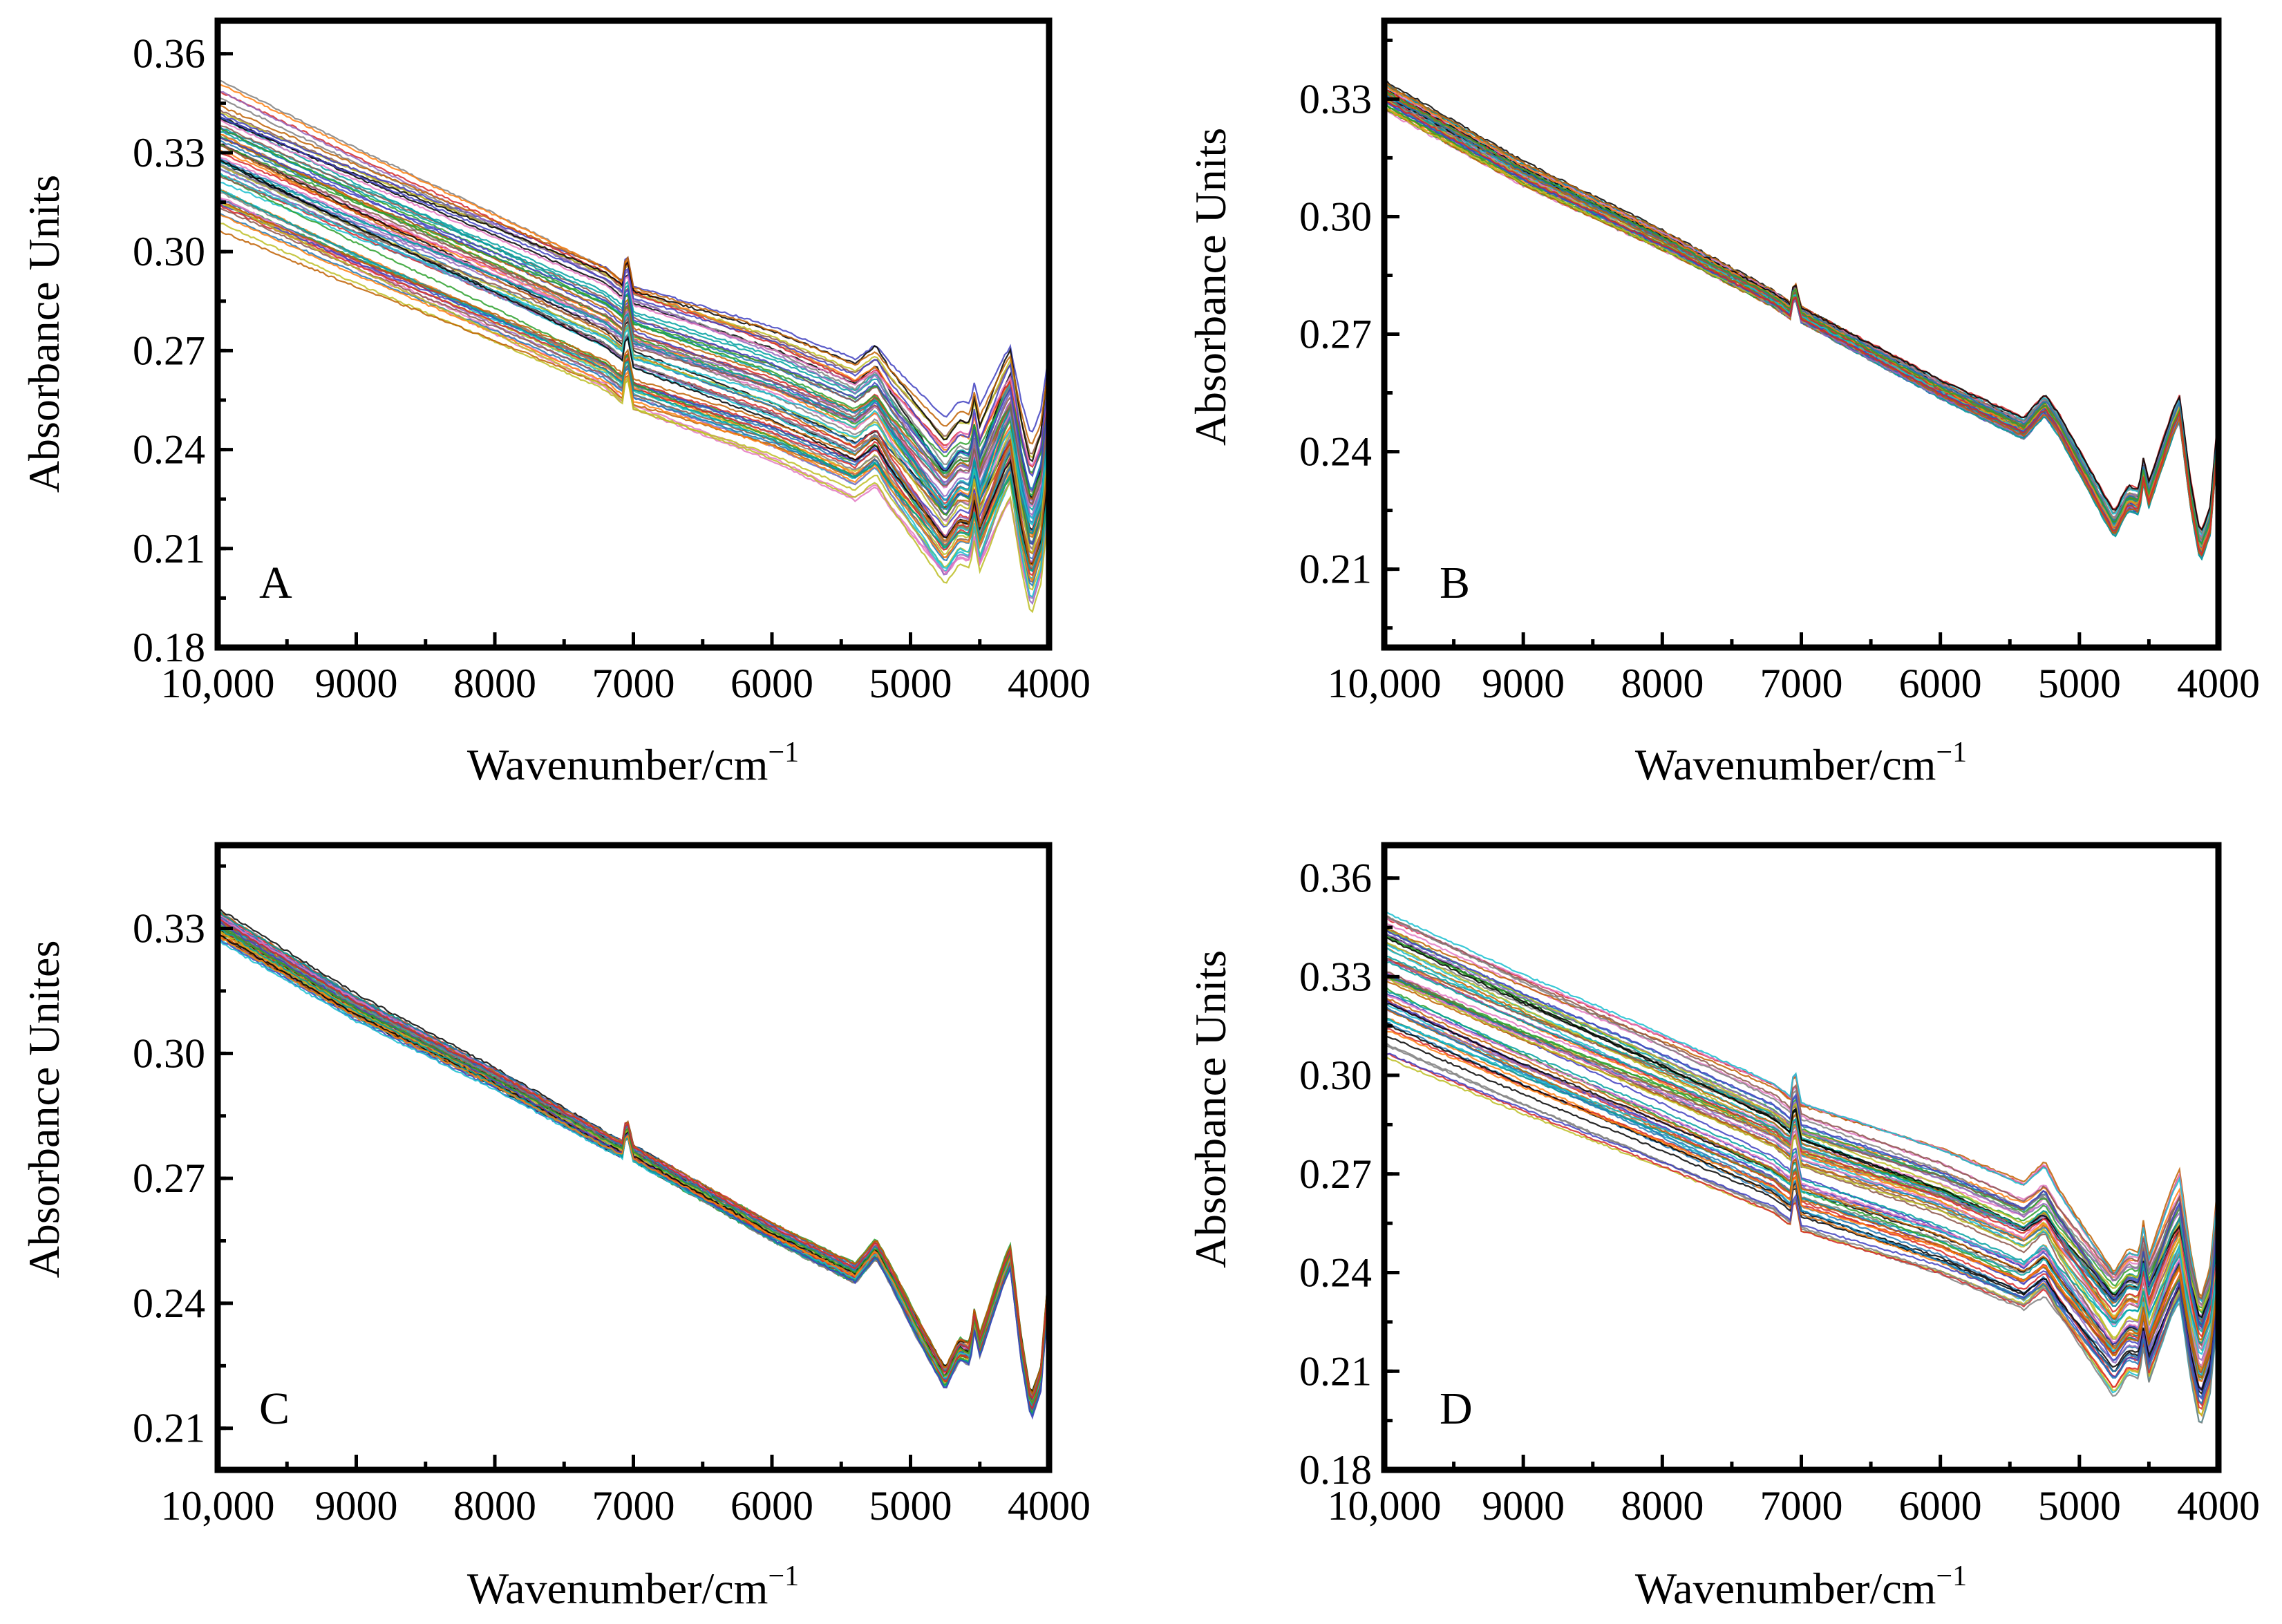 Image resolution: width=2282 pixels, height=1624 pixels. Describe the element at coordinates (1335, 1470) in the screenshot. I see `panel-d-ytick-label: 0.18` at that location.